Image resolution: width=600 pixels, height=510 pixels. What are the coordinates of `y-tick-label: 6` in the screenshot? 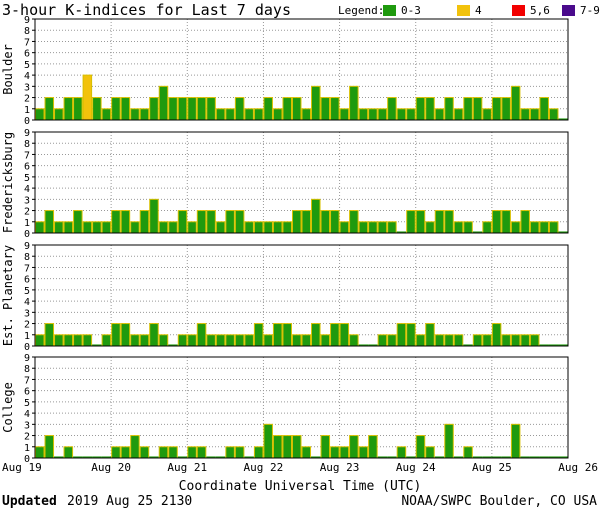 It's located at (27, 392).